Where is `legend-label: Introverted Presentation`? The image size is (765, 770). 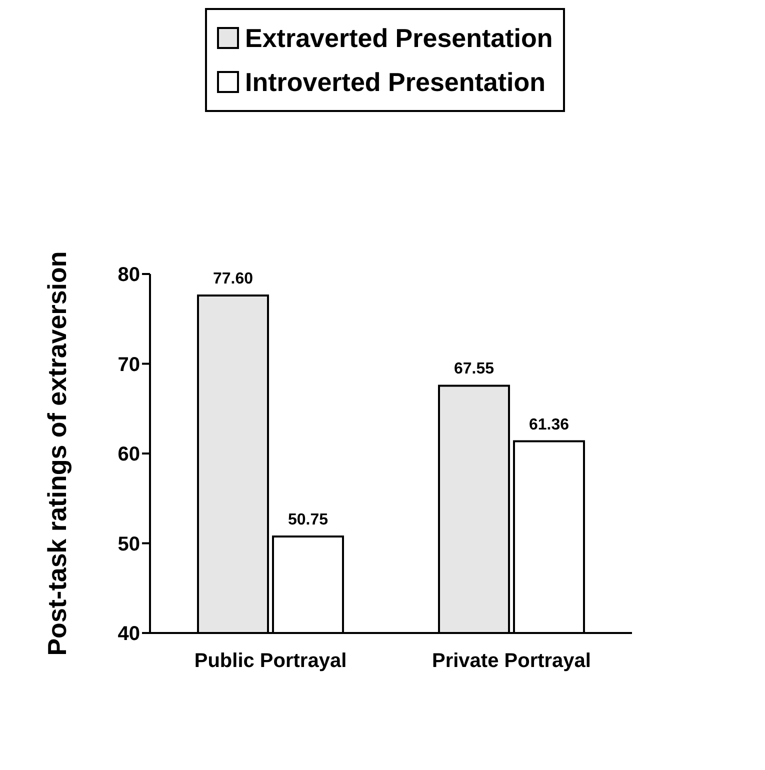 legend-label: Introverted Presentation is located at coordinates (395, 82).